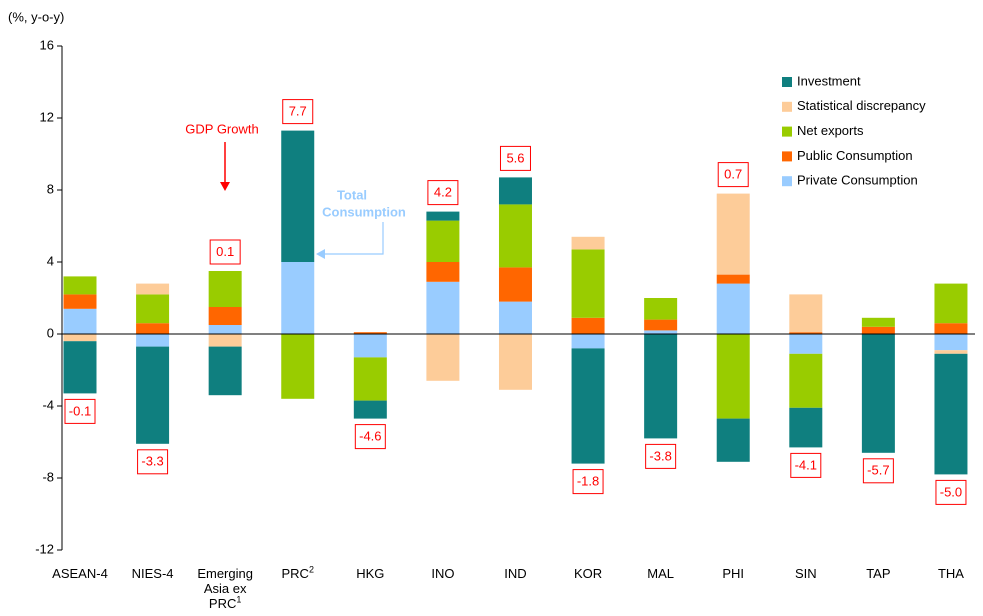 The image size is (983, 616). What do you see at coordinates (295, 573) in the screenshot?
I see `category-text: PRC` at bounding box center [295, 573].